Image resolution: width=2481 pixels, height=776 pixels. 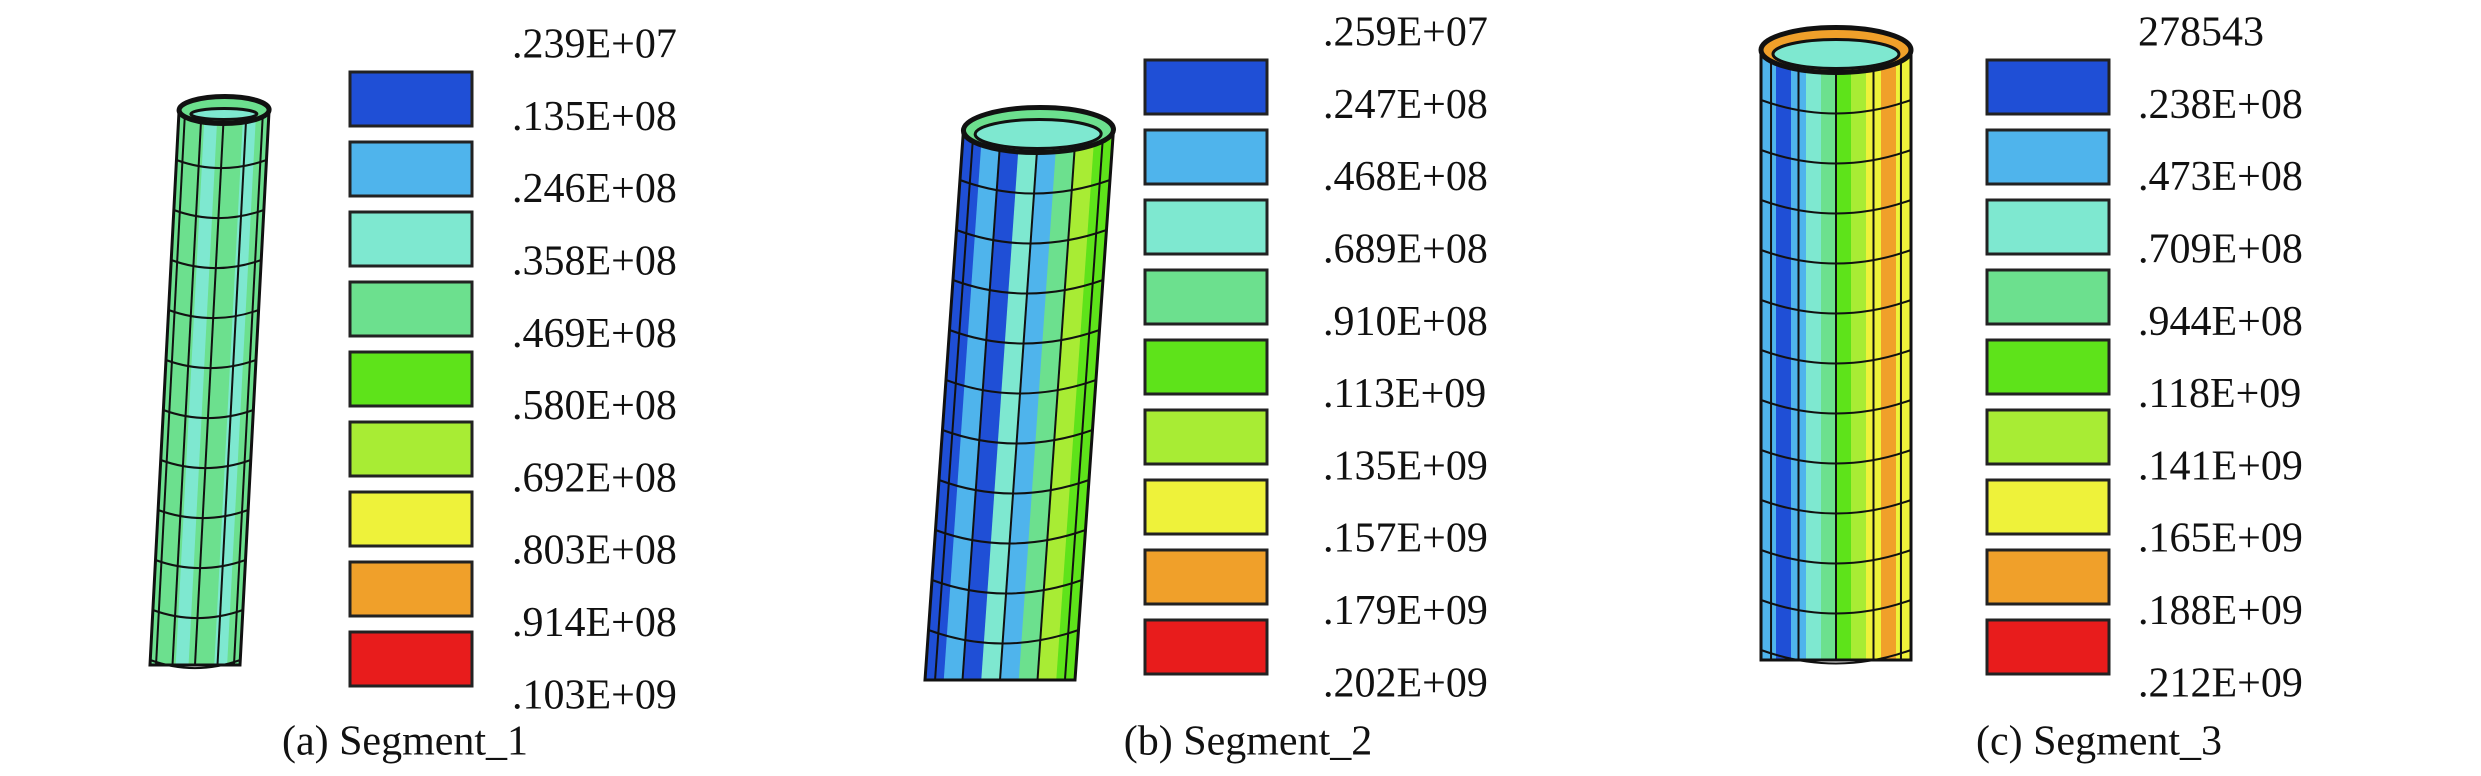 What do you see at coordinates (2220, 539) in the screenshot?
I see `legend-label: .165E+09` at bounding box center [2220, 539].